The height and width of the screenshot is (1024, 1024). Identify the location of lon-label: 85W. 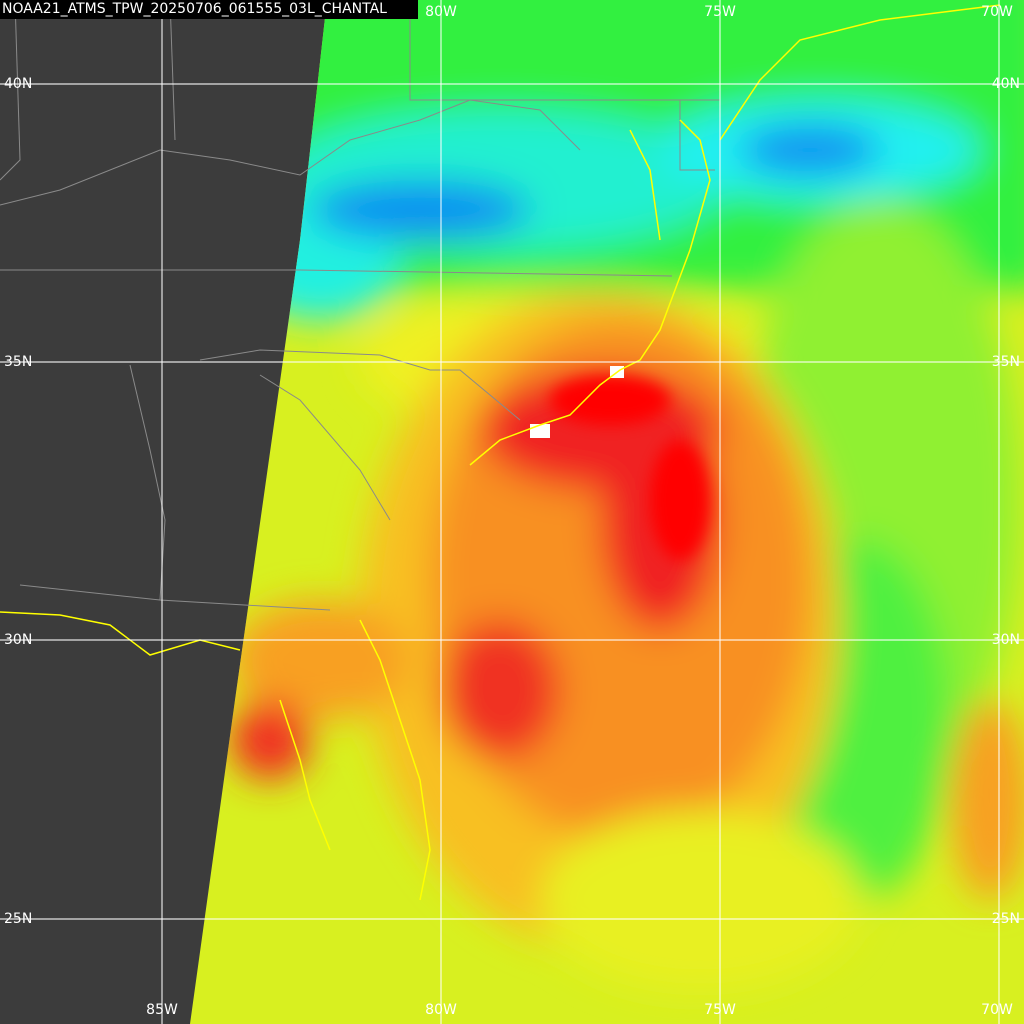
(162, 1010).